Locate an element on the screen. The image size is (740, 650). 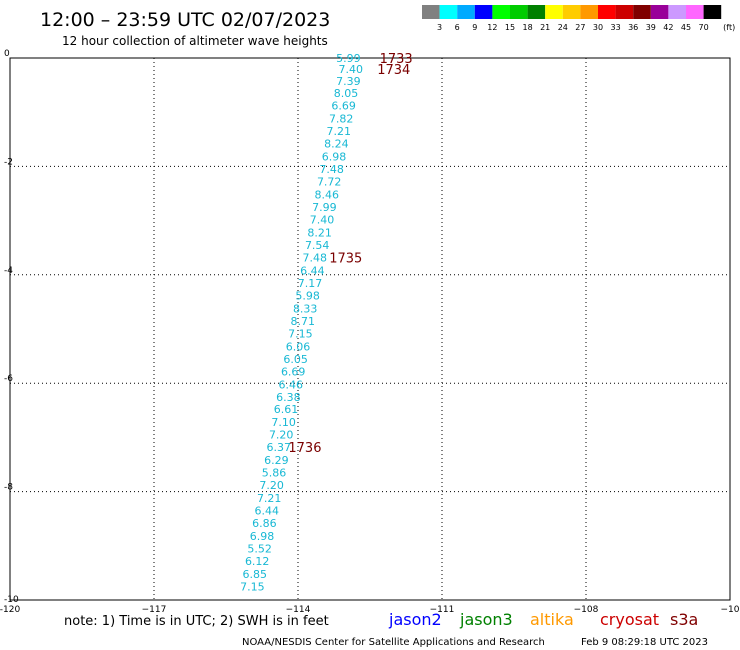
wave-height-point: 8.33 is located at coordinates (305, 308).